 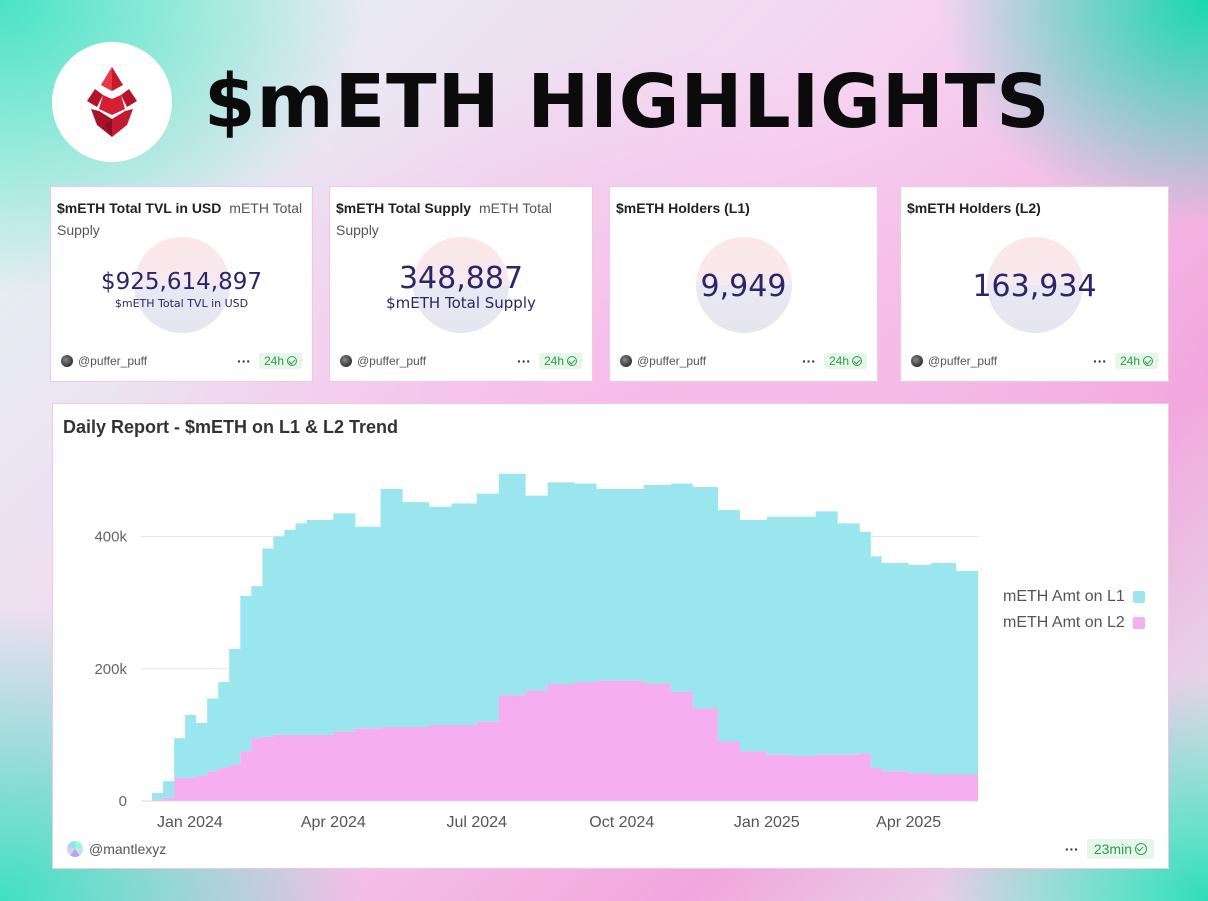 I want to click on meth-logo, so click(x=112, y=102).